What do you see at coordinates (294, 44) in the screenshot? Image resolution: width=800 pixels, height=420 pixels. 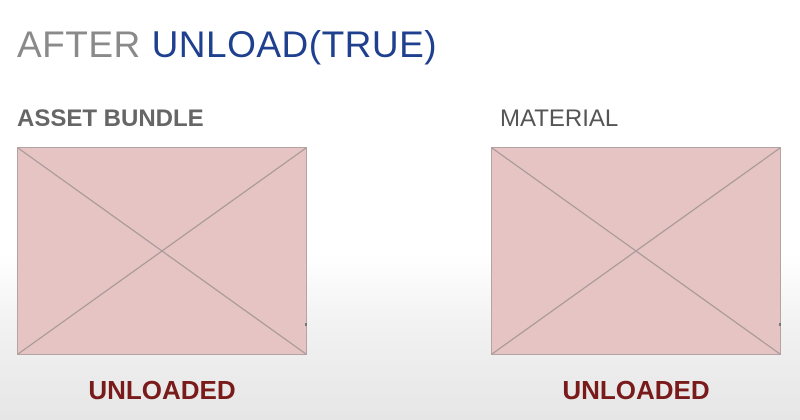 I see `title-highlight: UNLOAD(TRUE)` at bounding box center [294, 44].